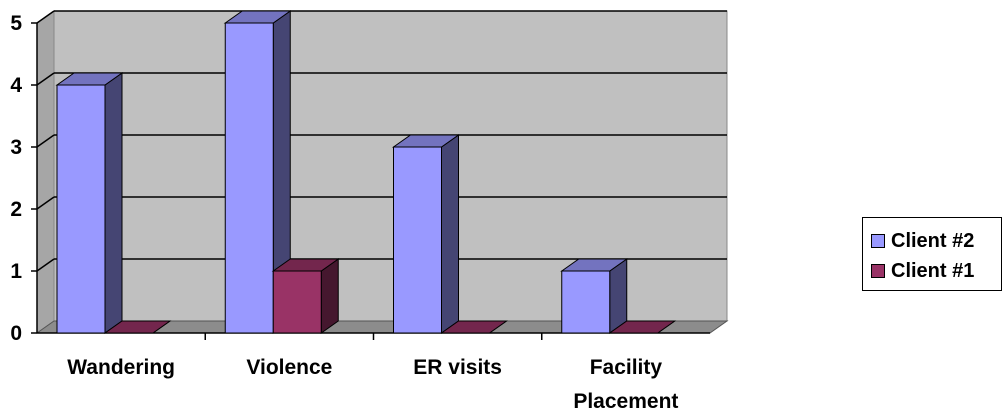 This screenshot has height=413, width=1002. What do you see at coordinates (457, 367) in the screenshot?
I see `x-tick-label: ER visits` at bounding box center [457, 367].